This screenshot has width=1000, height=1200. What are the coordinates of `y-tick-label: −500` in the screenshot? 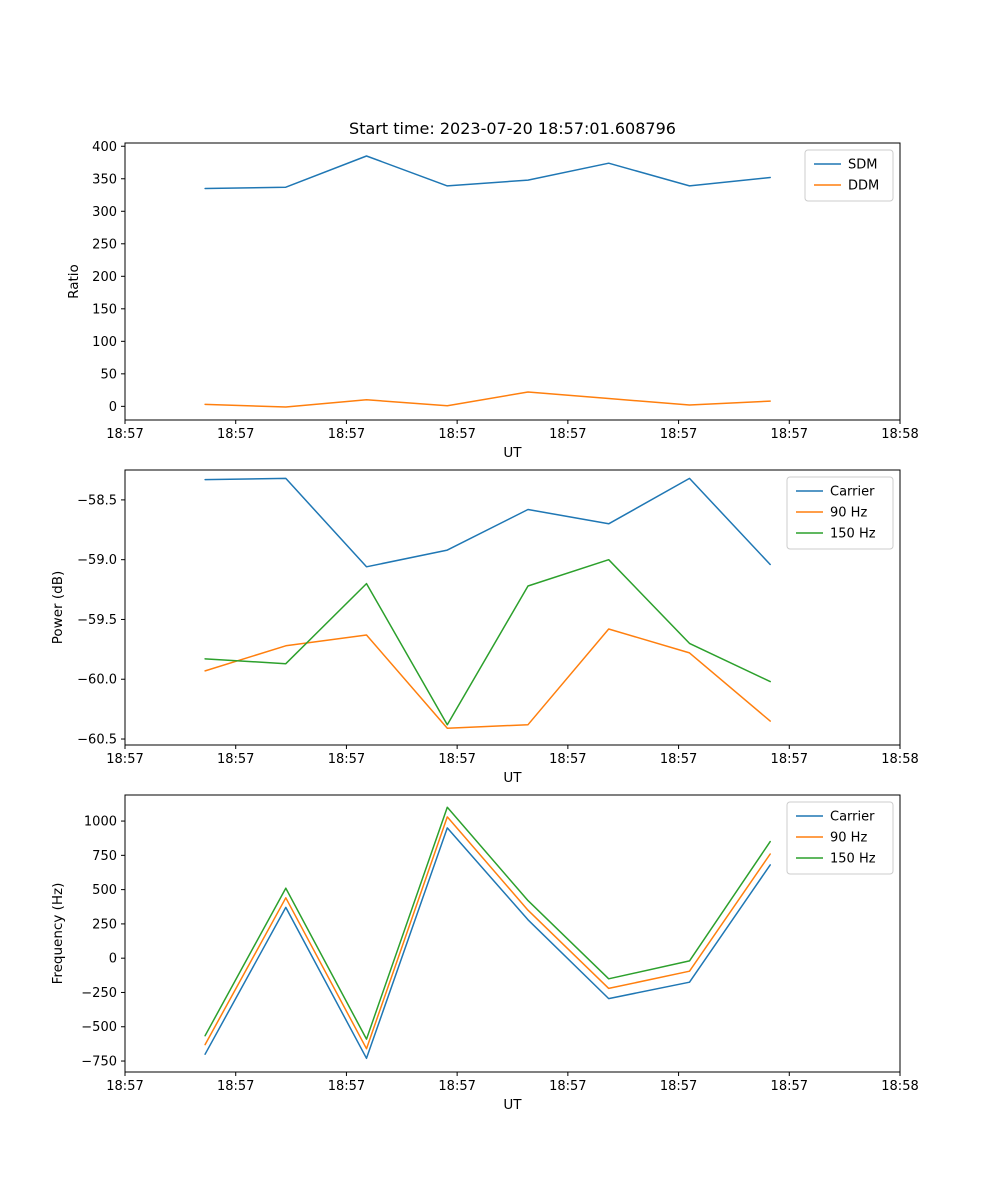 It's located at (99, 1027).